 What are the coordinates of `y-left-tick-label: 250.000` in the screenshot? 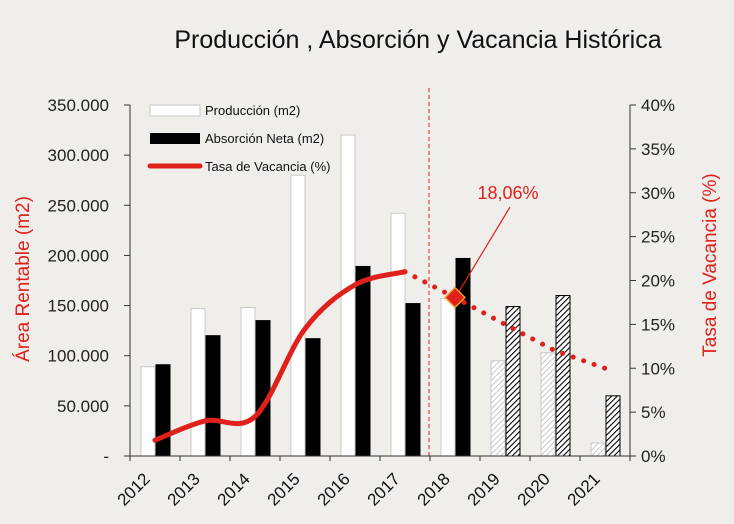 It's located at (78, 205).